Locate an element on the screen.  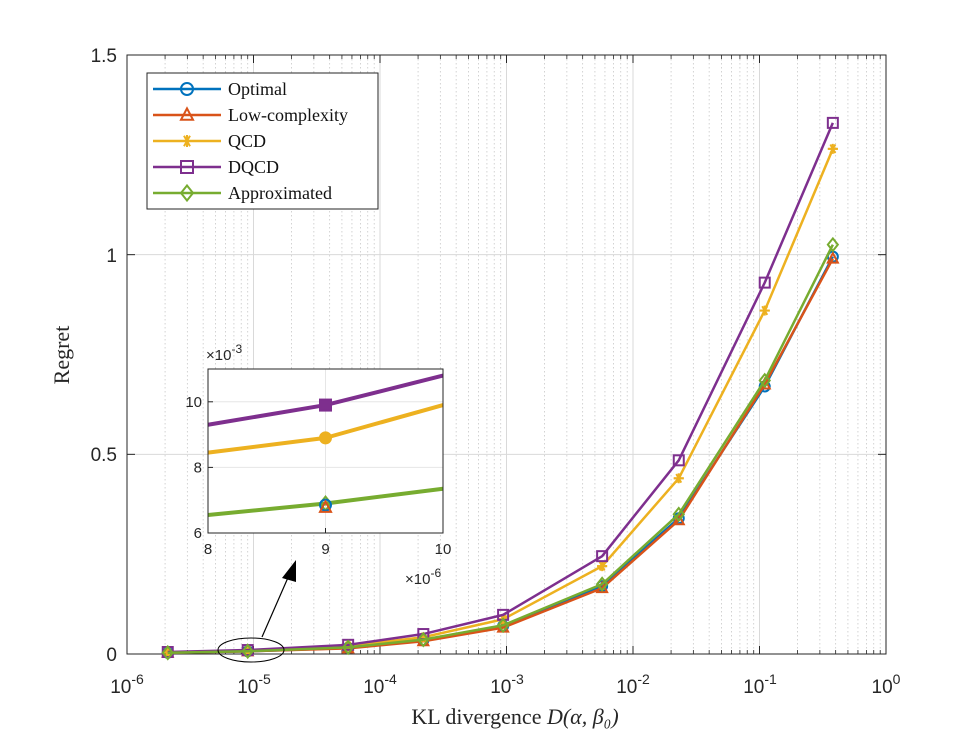
inset-x-tick-label: 9 is located at coordinates (325, 549).